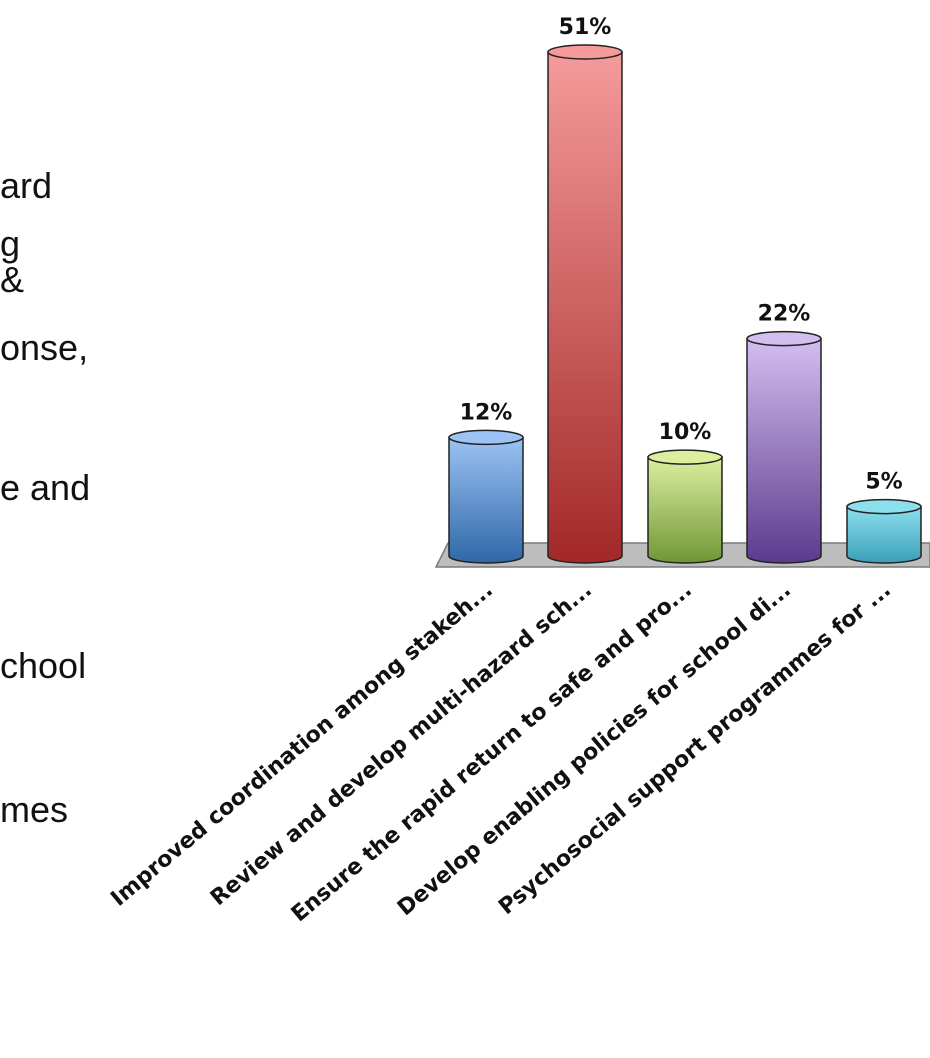  Describe the element at coordinates (685, 432) in the screenshot. I see `data-label: 10%` at that location.